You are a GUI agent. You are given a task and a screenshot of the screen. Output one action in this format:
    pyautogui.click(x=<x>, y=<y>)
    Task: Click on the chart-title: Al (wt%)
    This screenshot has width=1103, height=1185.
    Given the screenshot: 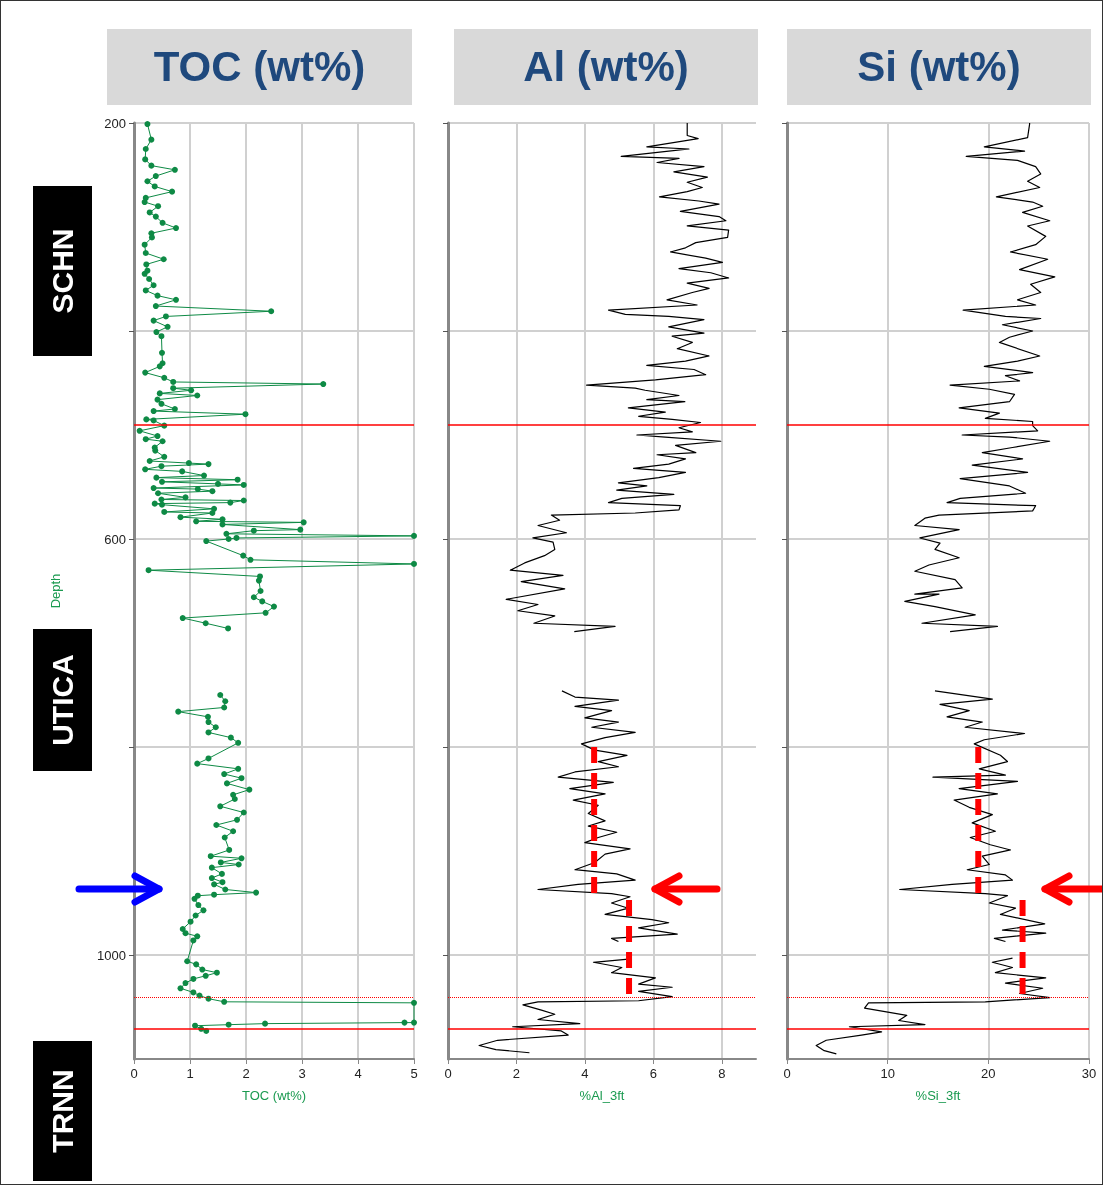 What is the action you would take?
    pyautogui.click(x=606, y=67)
    